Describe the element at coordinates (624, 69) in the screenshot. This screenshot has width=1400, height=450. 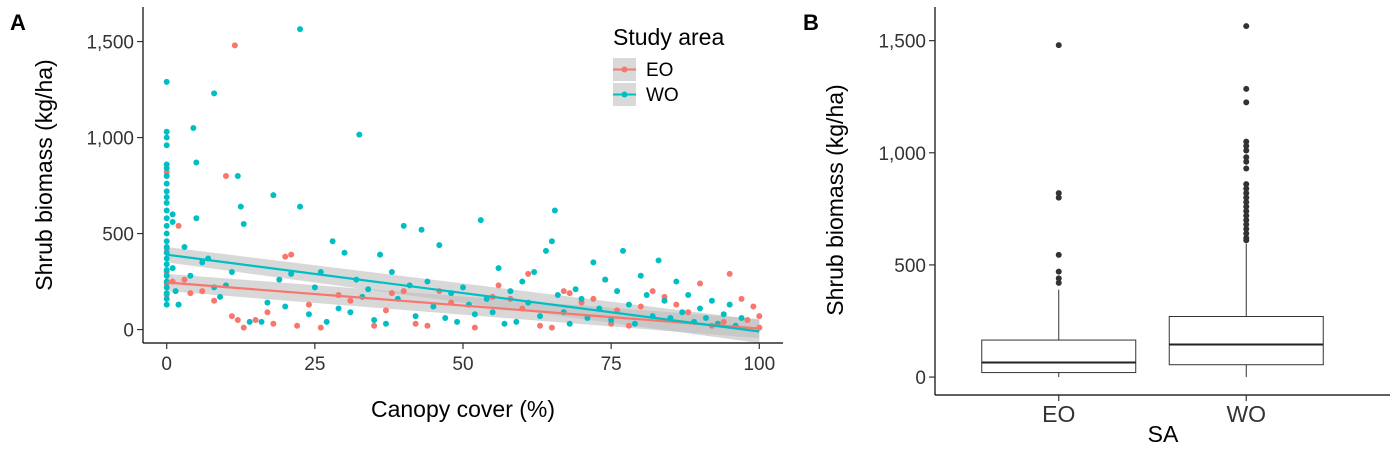
I see `legend-key-point` at that location.